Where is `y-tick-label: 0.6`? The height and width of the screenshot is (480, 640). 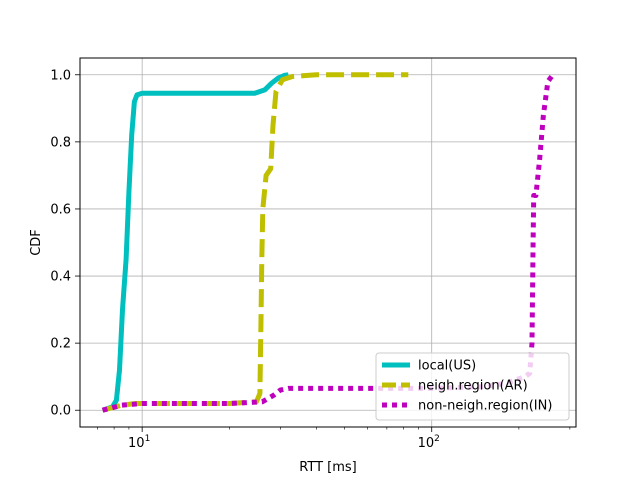 y-tick-label: 0.6 is located at coordinates (60, 209).